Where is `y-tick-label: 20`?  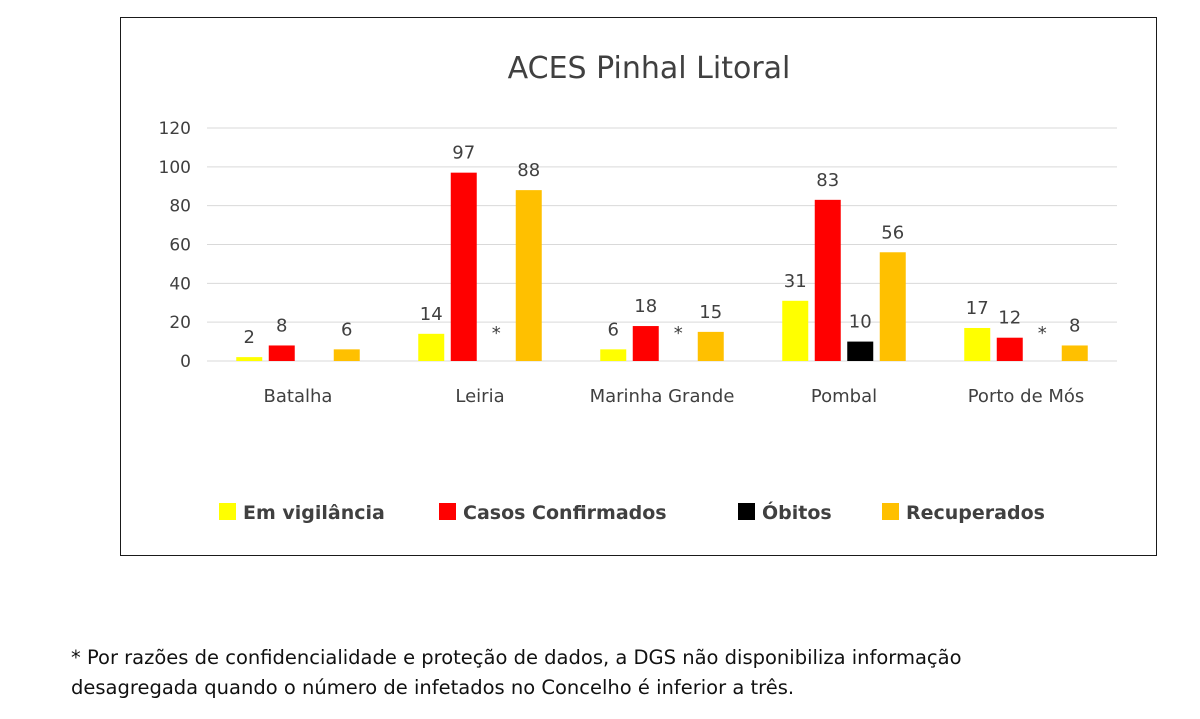
y-tick-label: 20 is located at coordinates (180, 323).